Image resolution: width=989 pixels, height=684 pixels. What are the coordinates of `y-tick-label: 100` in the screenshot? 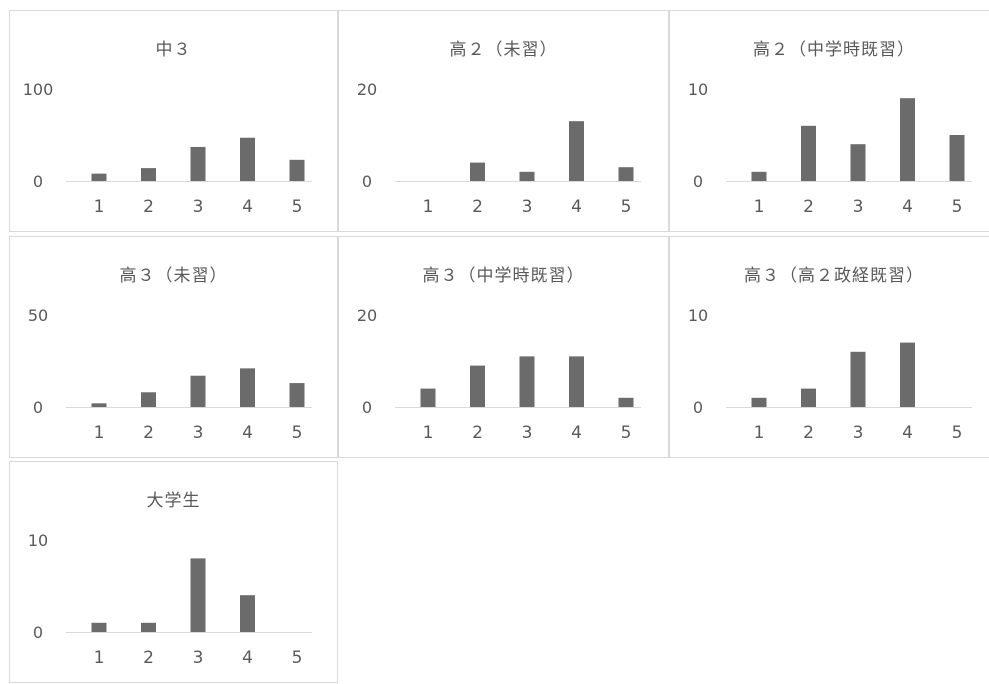 It's located at (38, 89).